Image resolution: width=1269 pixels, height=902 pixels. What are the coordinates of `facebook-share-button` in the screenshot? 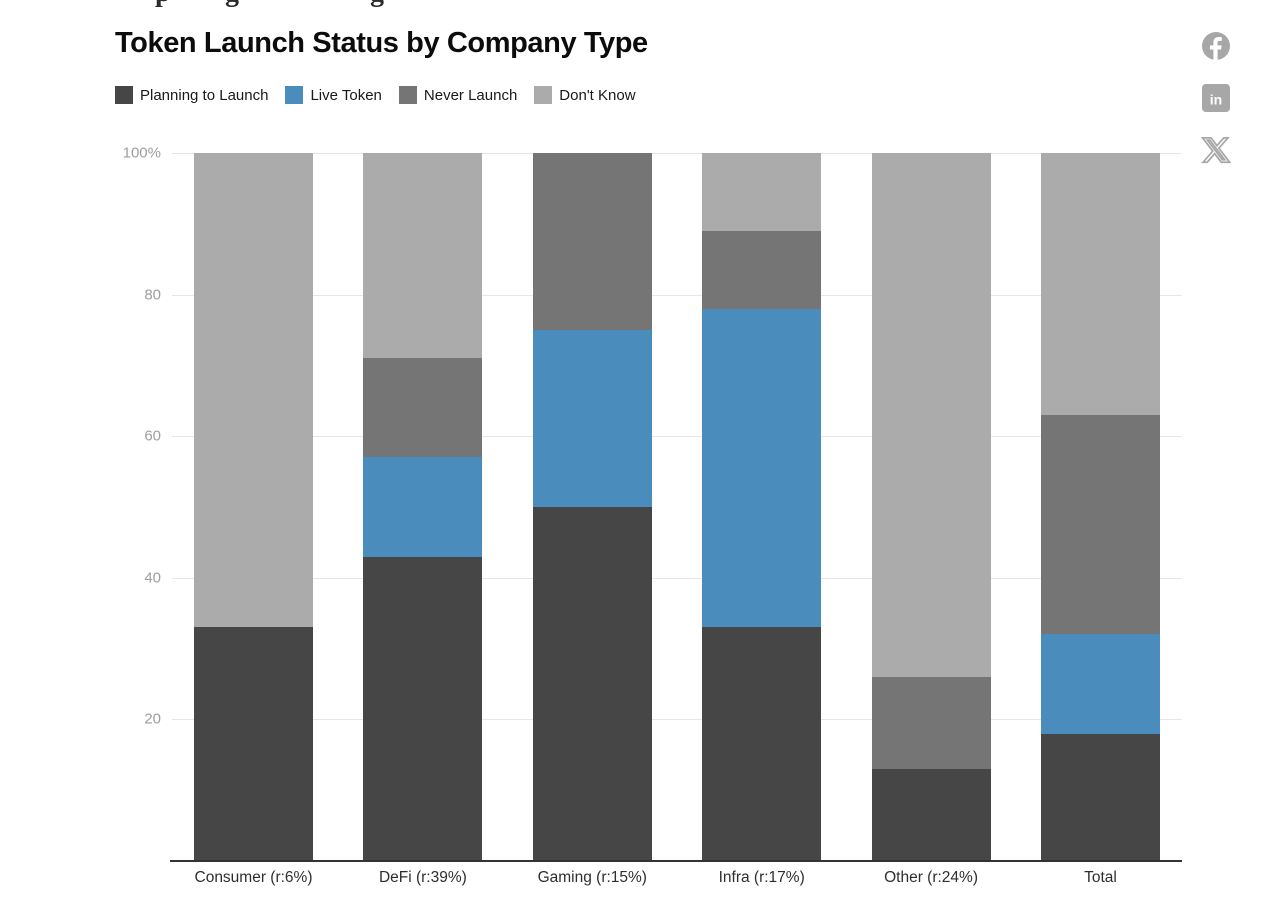 It's located at (1216, 46).